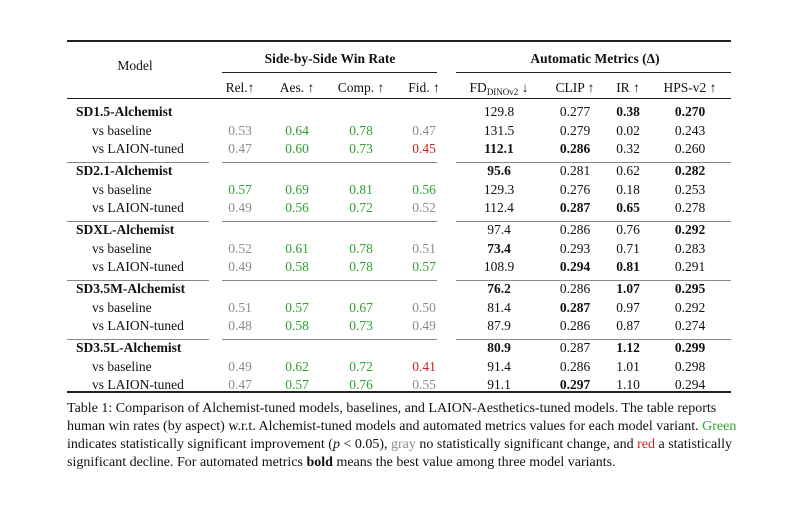 This screenshot has width=800, height=530. What do you see at coordinates (240, 384) in the screenshot?
I see `winrate-rel-cell: 0.47` at bounding box center [240, 384].